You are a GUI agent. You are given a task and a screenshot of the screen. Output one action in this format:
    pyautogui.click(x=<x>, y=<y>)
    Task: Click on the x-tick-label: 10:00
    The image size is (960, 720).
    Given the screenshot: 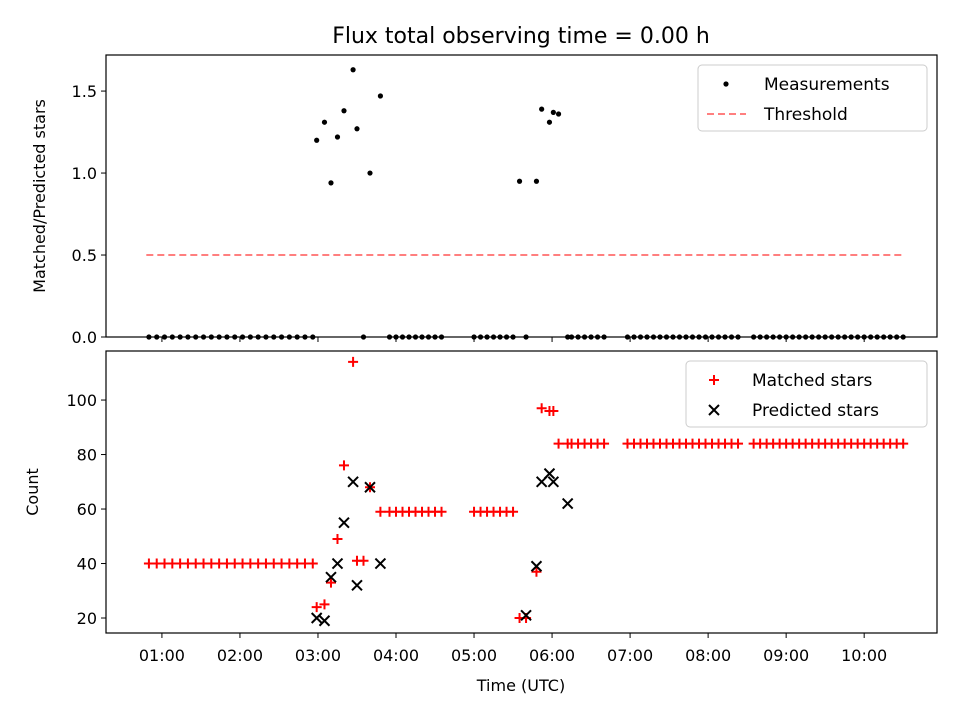 What is the action you would take?
    pyautogui.click(x=864, y=655)
    